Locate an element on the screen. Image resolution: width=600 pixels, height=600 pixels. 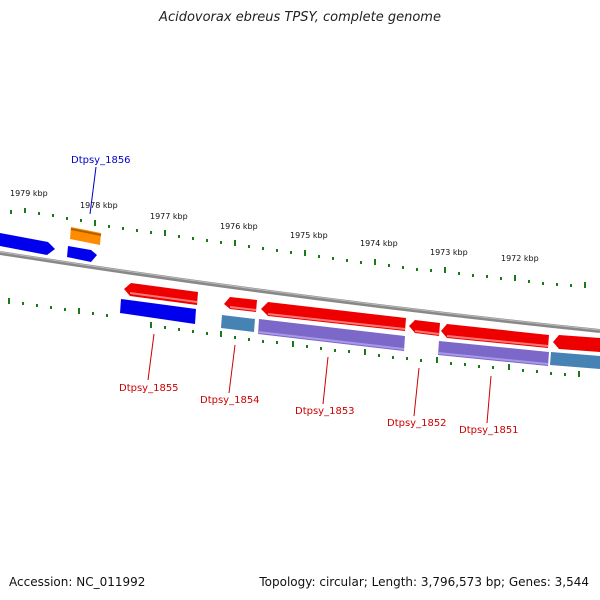
gene-label-dtpsy-1853: Dtpsy_1853 is located at coordinates (325, 411).